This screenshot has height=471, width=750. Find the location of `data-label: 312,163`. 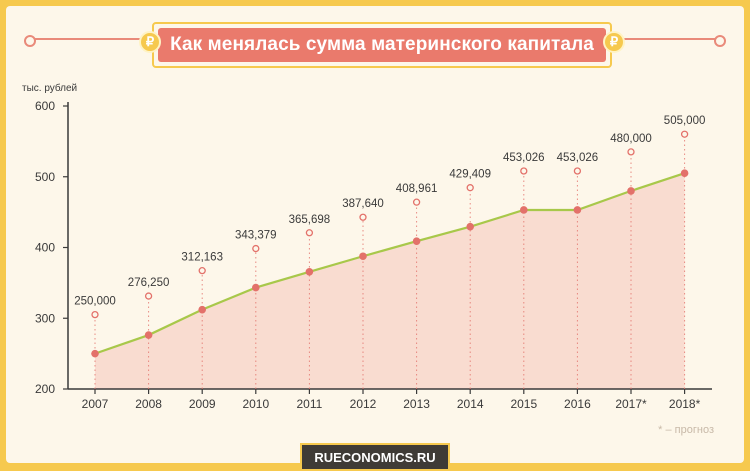

data-label: 312,163 is located at coordinates (202, 258).